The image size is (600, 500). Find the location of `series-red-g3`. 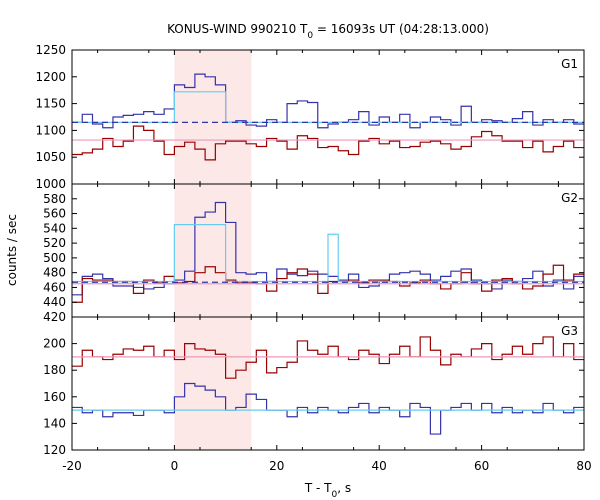

series-red-g3 is located at coordinates (328, 357).